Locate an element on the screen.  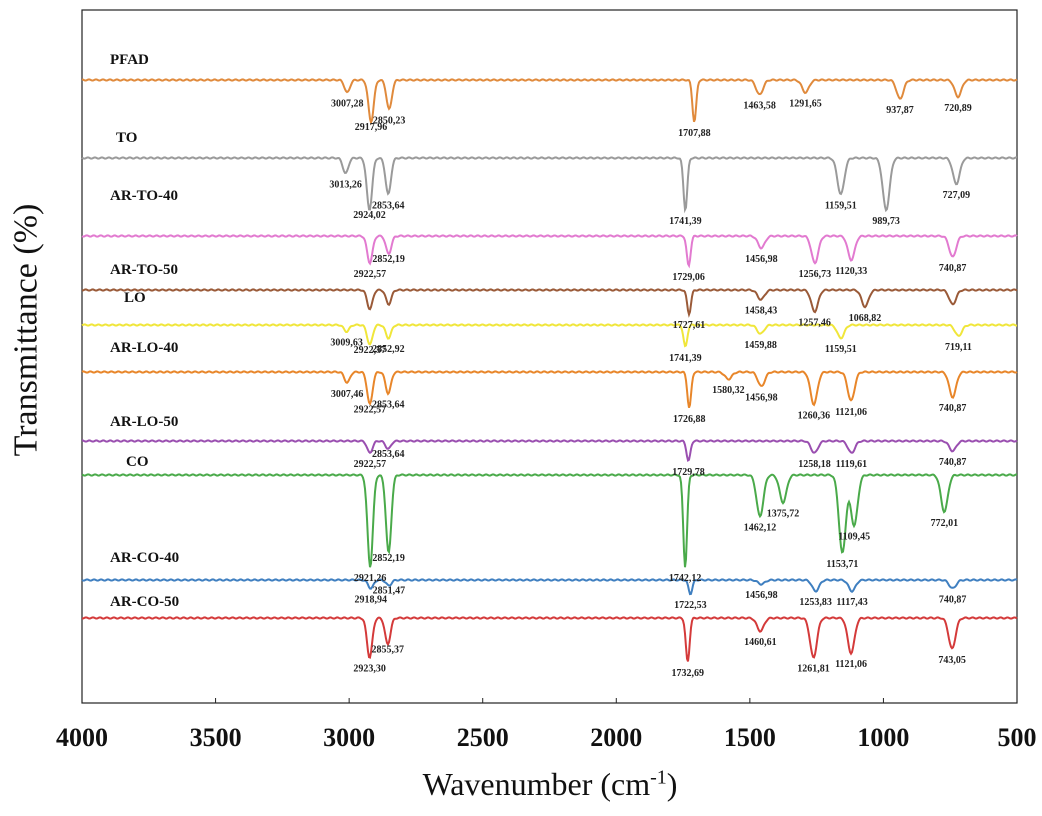
peak-label-ar-lo-40: 1726,88 is located at coordinates (689, 419).